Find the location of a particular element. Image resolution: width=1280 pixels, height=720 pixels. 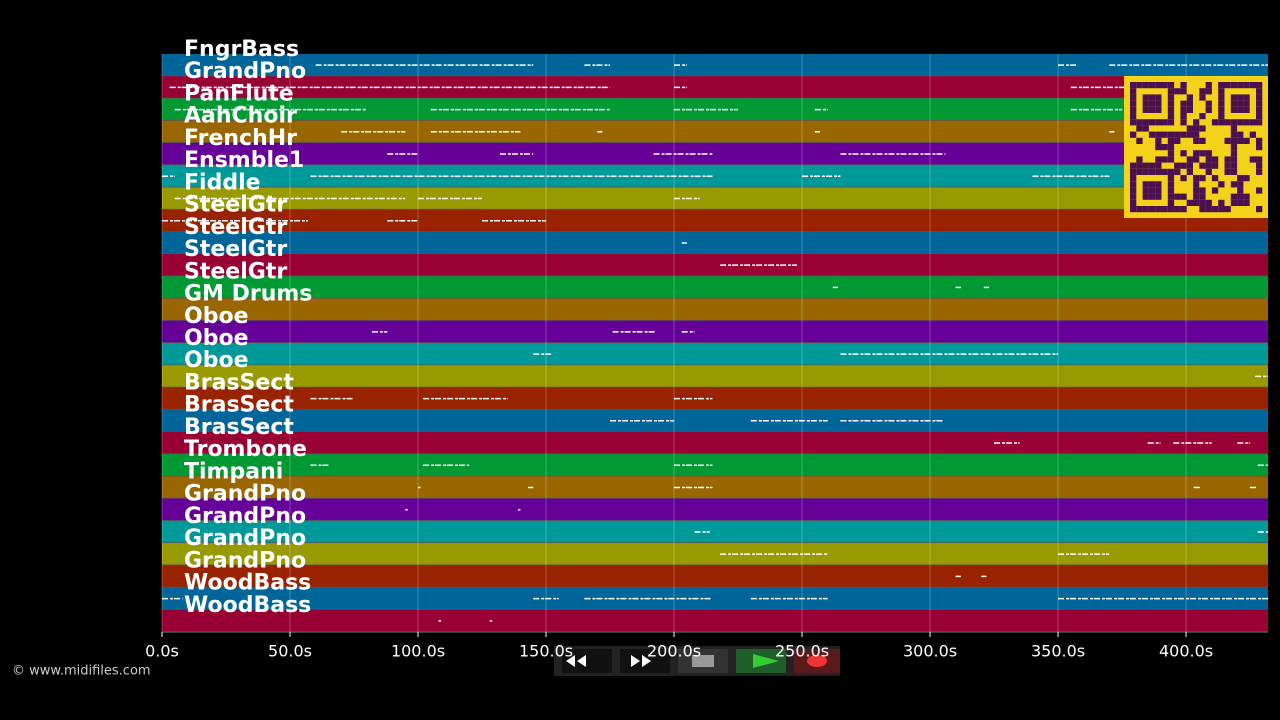

x-tick-label: 350.0s is located at coordinates (1058, 650).